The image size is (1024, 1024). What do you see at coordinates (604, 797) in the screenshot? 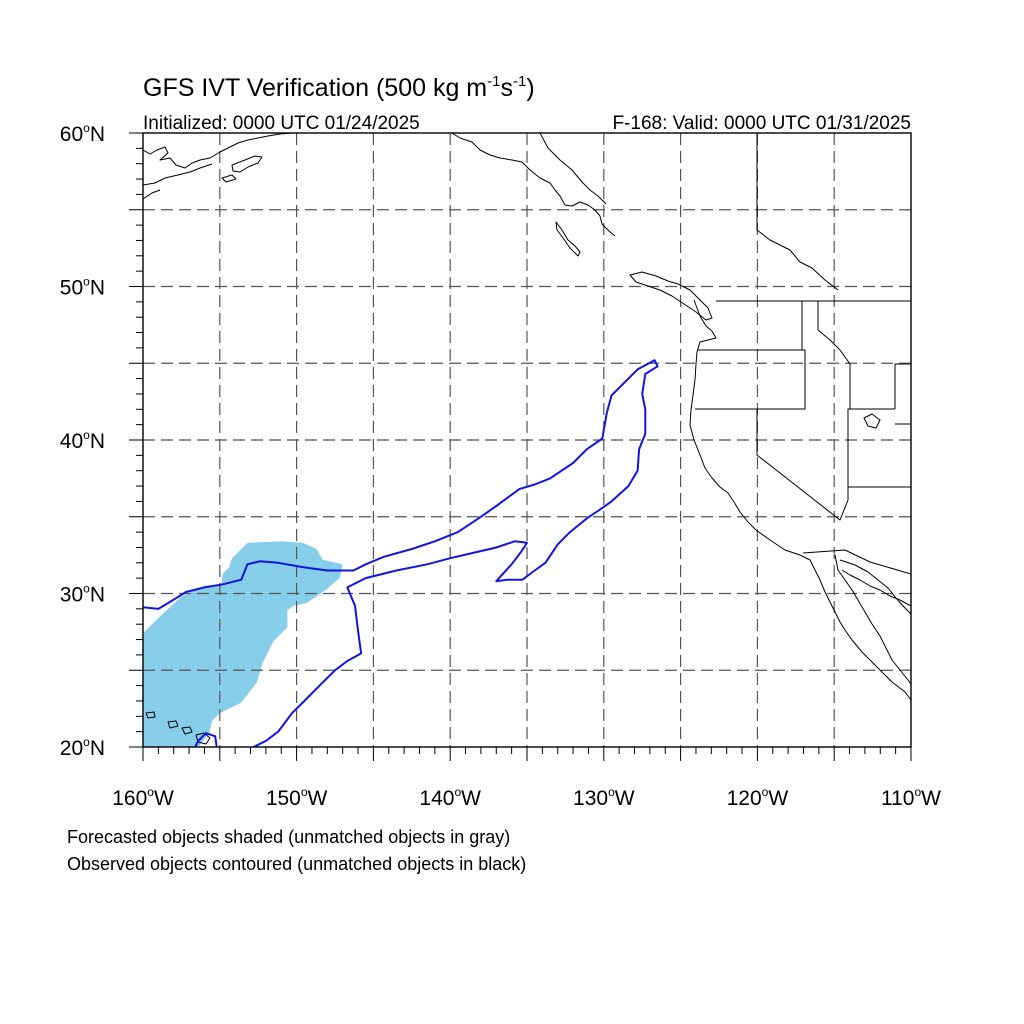
I see `lon-label: 130oW` at bounding box center [604, 797].